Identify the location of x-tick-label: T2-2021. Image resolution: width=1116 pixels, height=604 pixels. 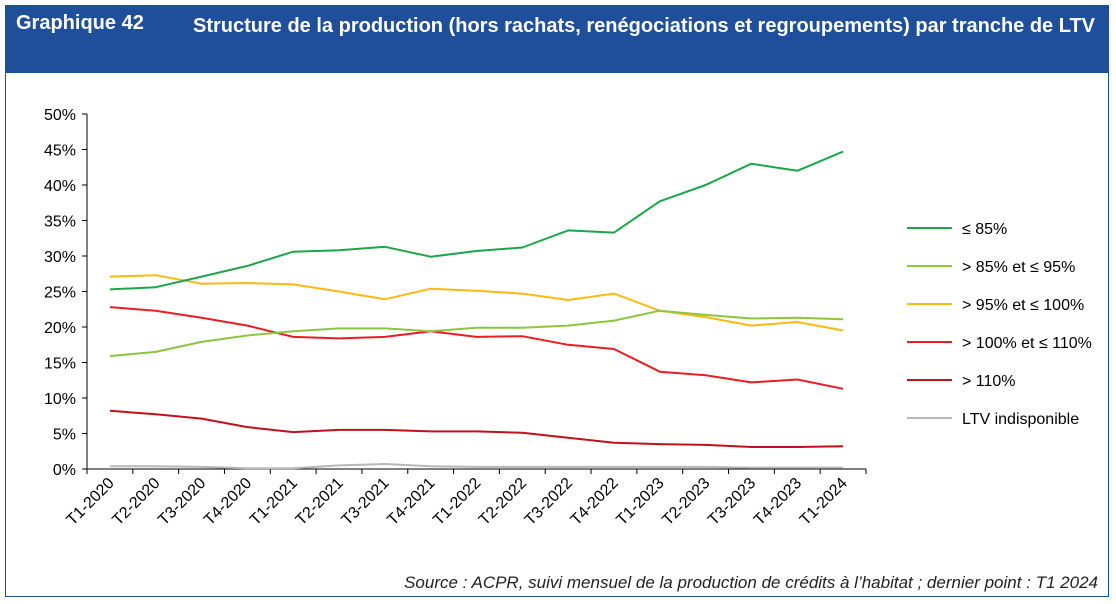
(320, 502).